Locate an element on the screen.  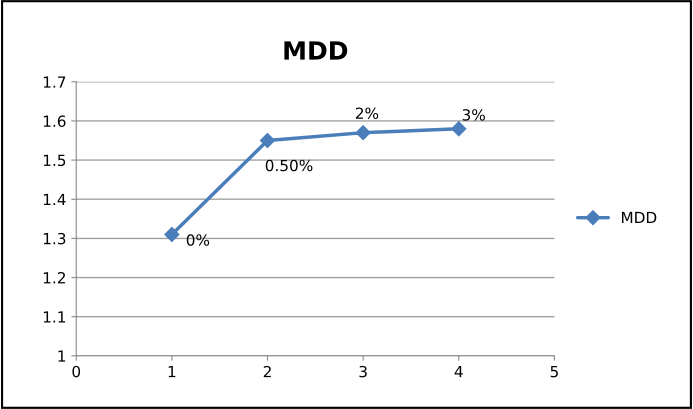
annotation: 0% is located at coordinates (198, 240).